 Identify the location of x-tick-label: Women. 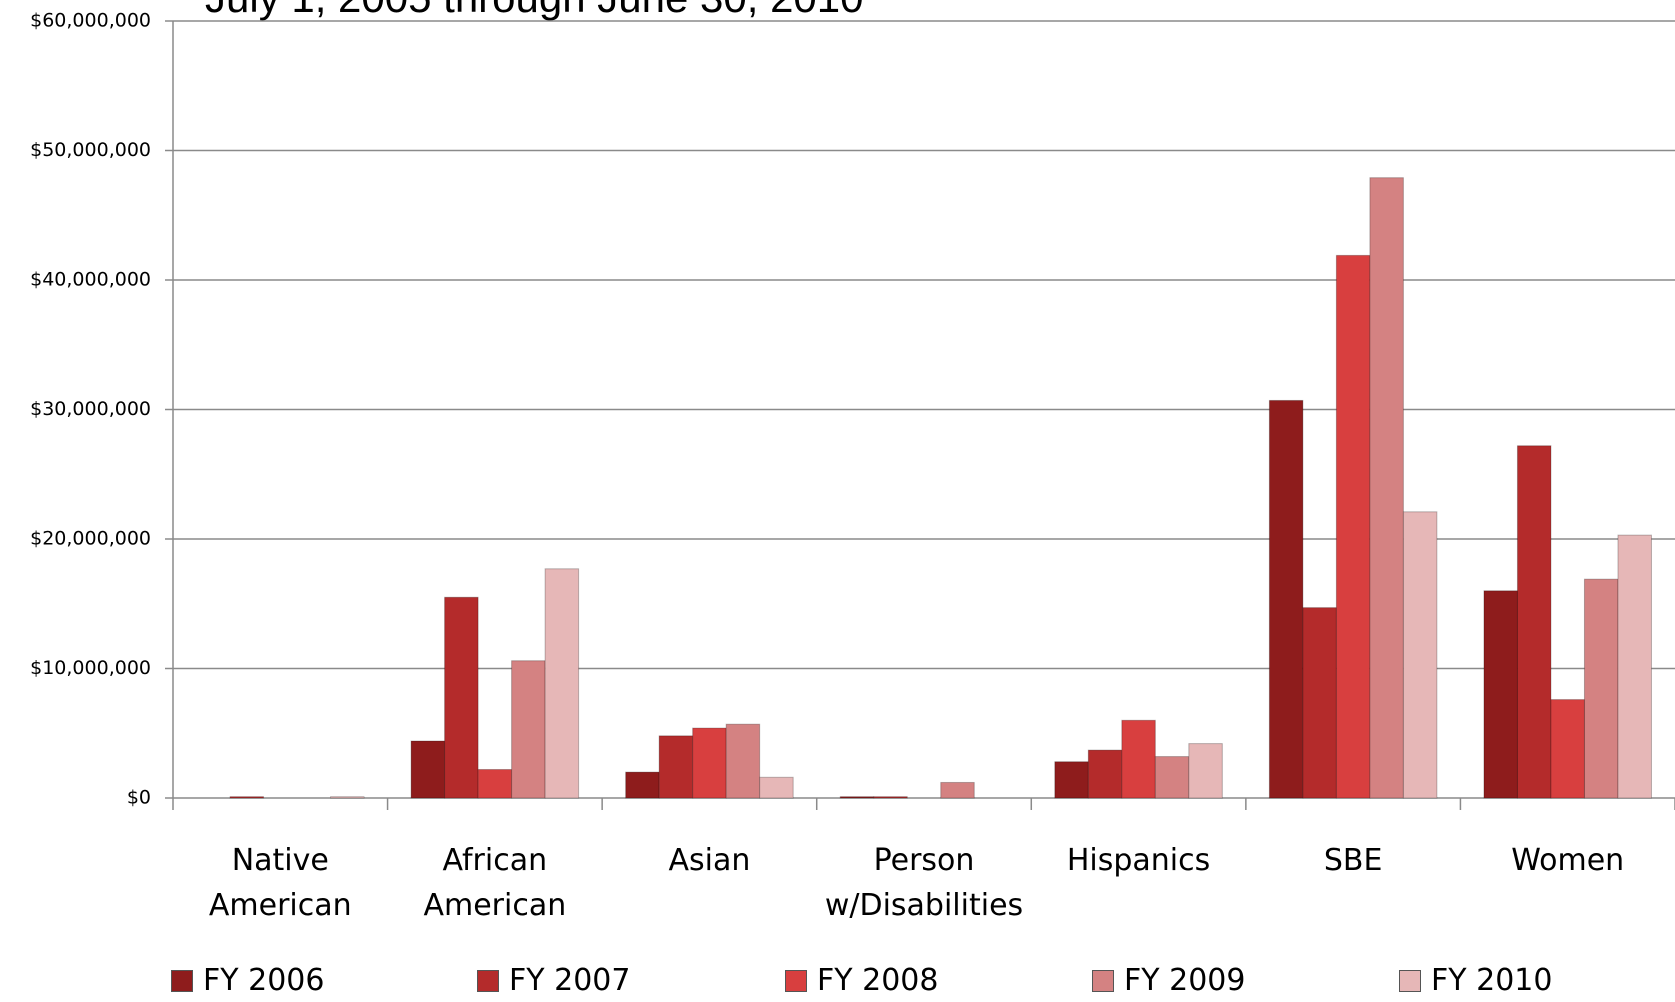
(1568, 860).